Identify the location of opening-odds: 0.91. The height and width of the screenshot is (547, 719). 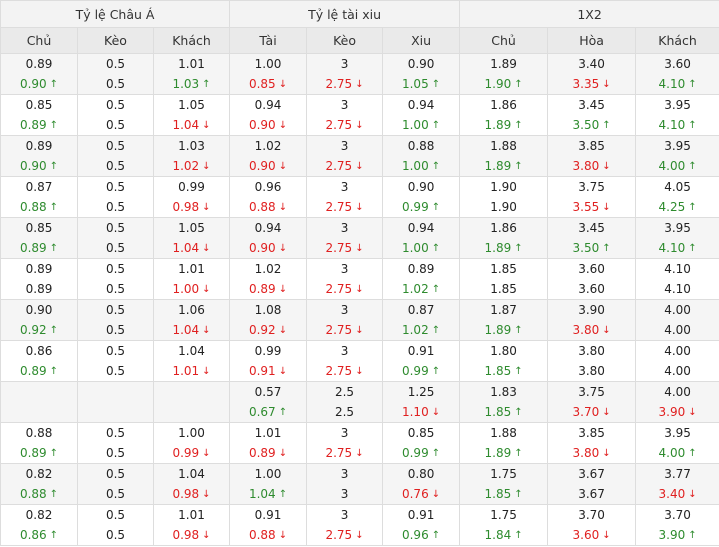
(268, 515).